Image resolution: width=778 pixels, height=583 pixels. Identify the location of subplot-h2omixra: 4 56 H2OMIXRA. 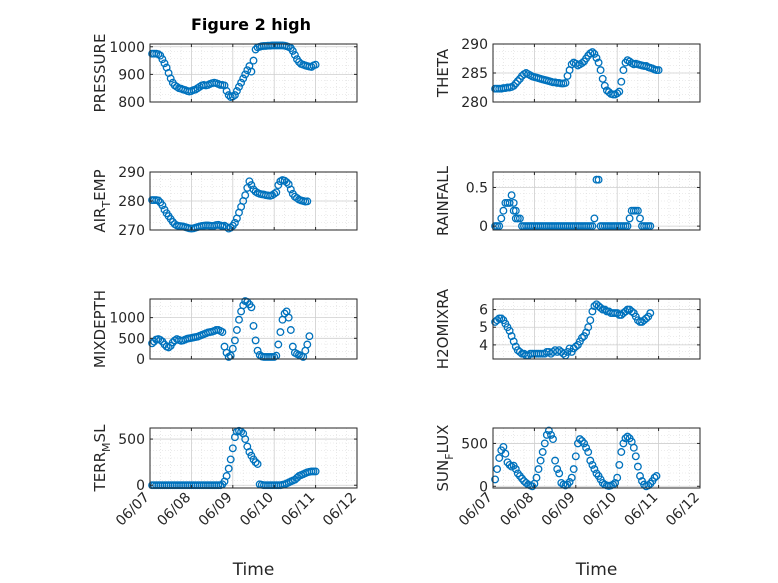
(567, 328).